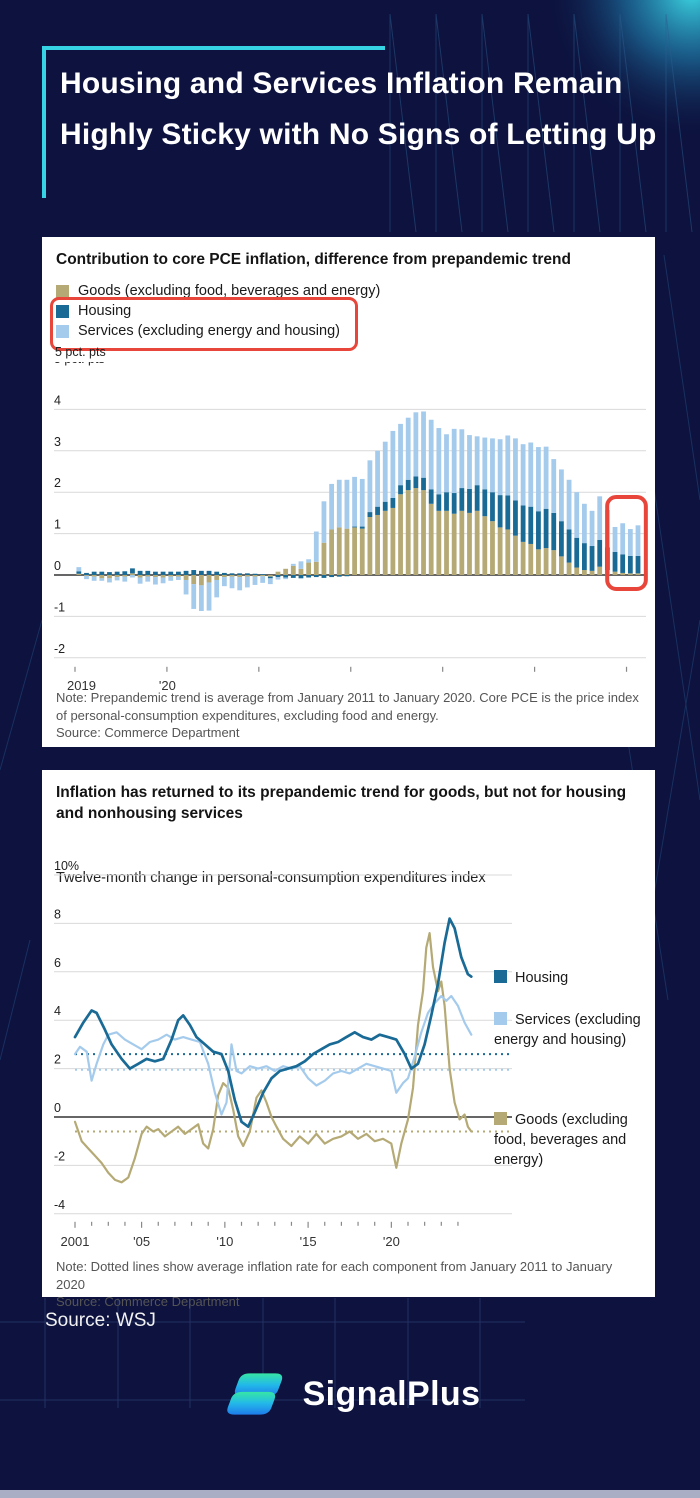 Image resolution: width=700 pixels, height=1498 pixels. Describe the element at coordinates (105, 311) in the screenshot. I see `legend-label-housing: Housing` at that location.